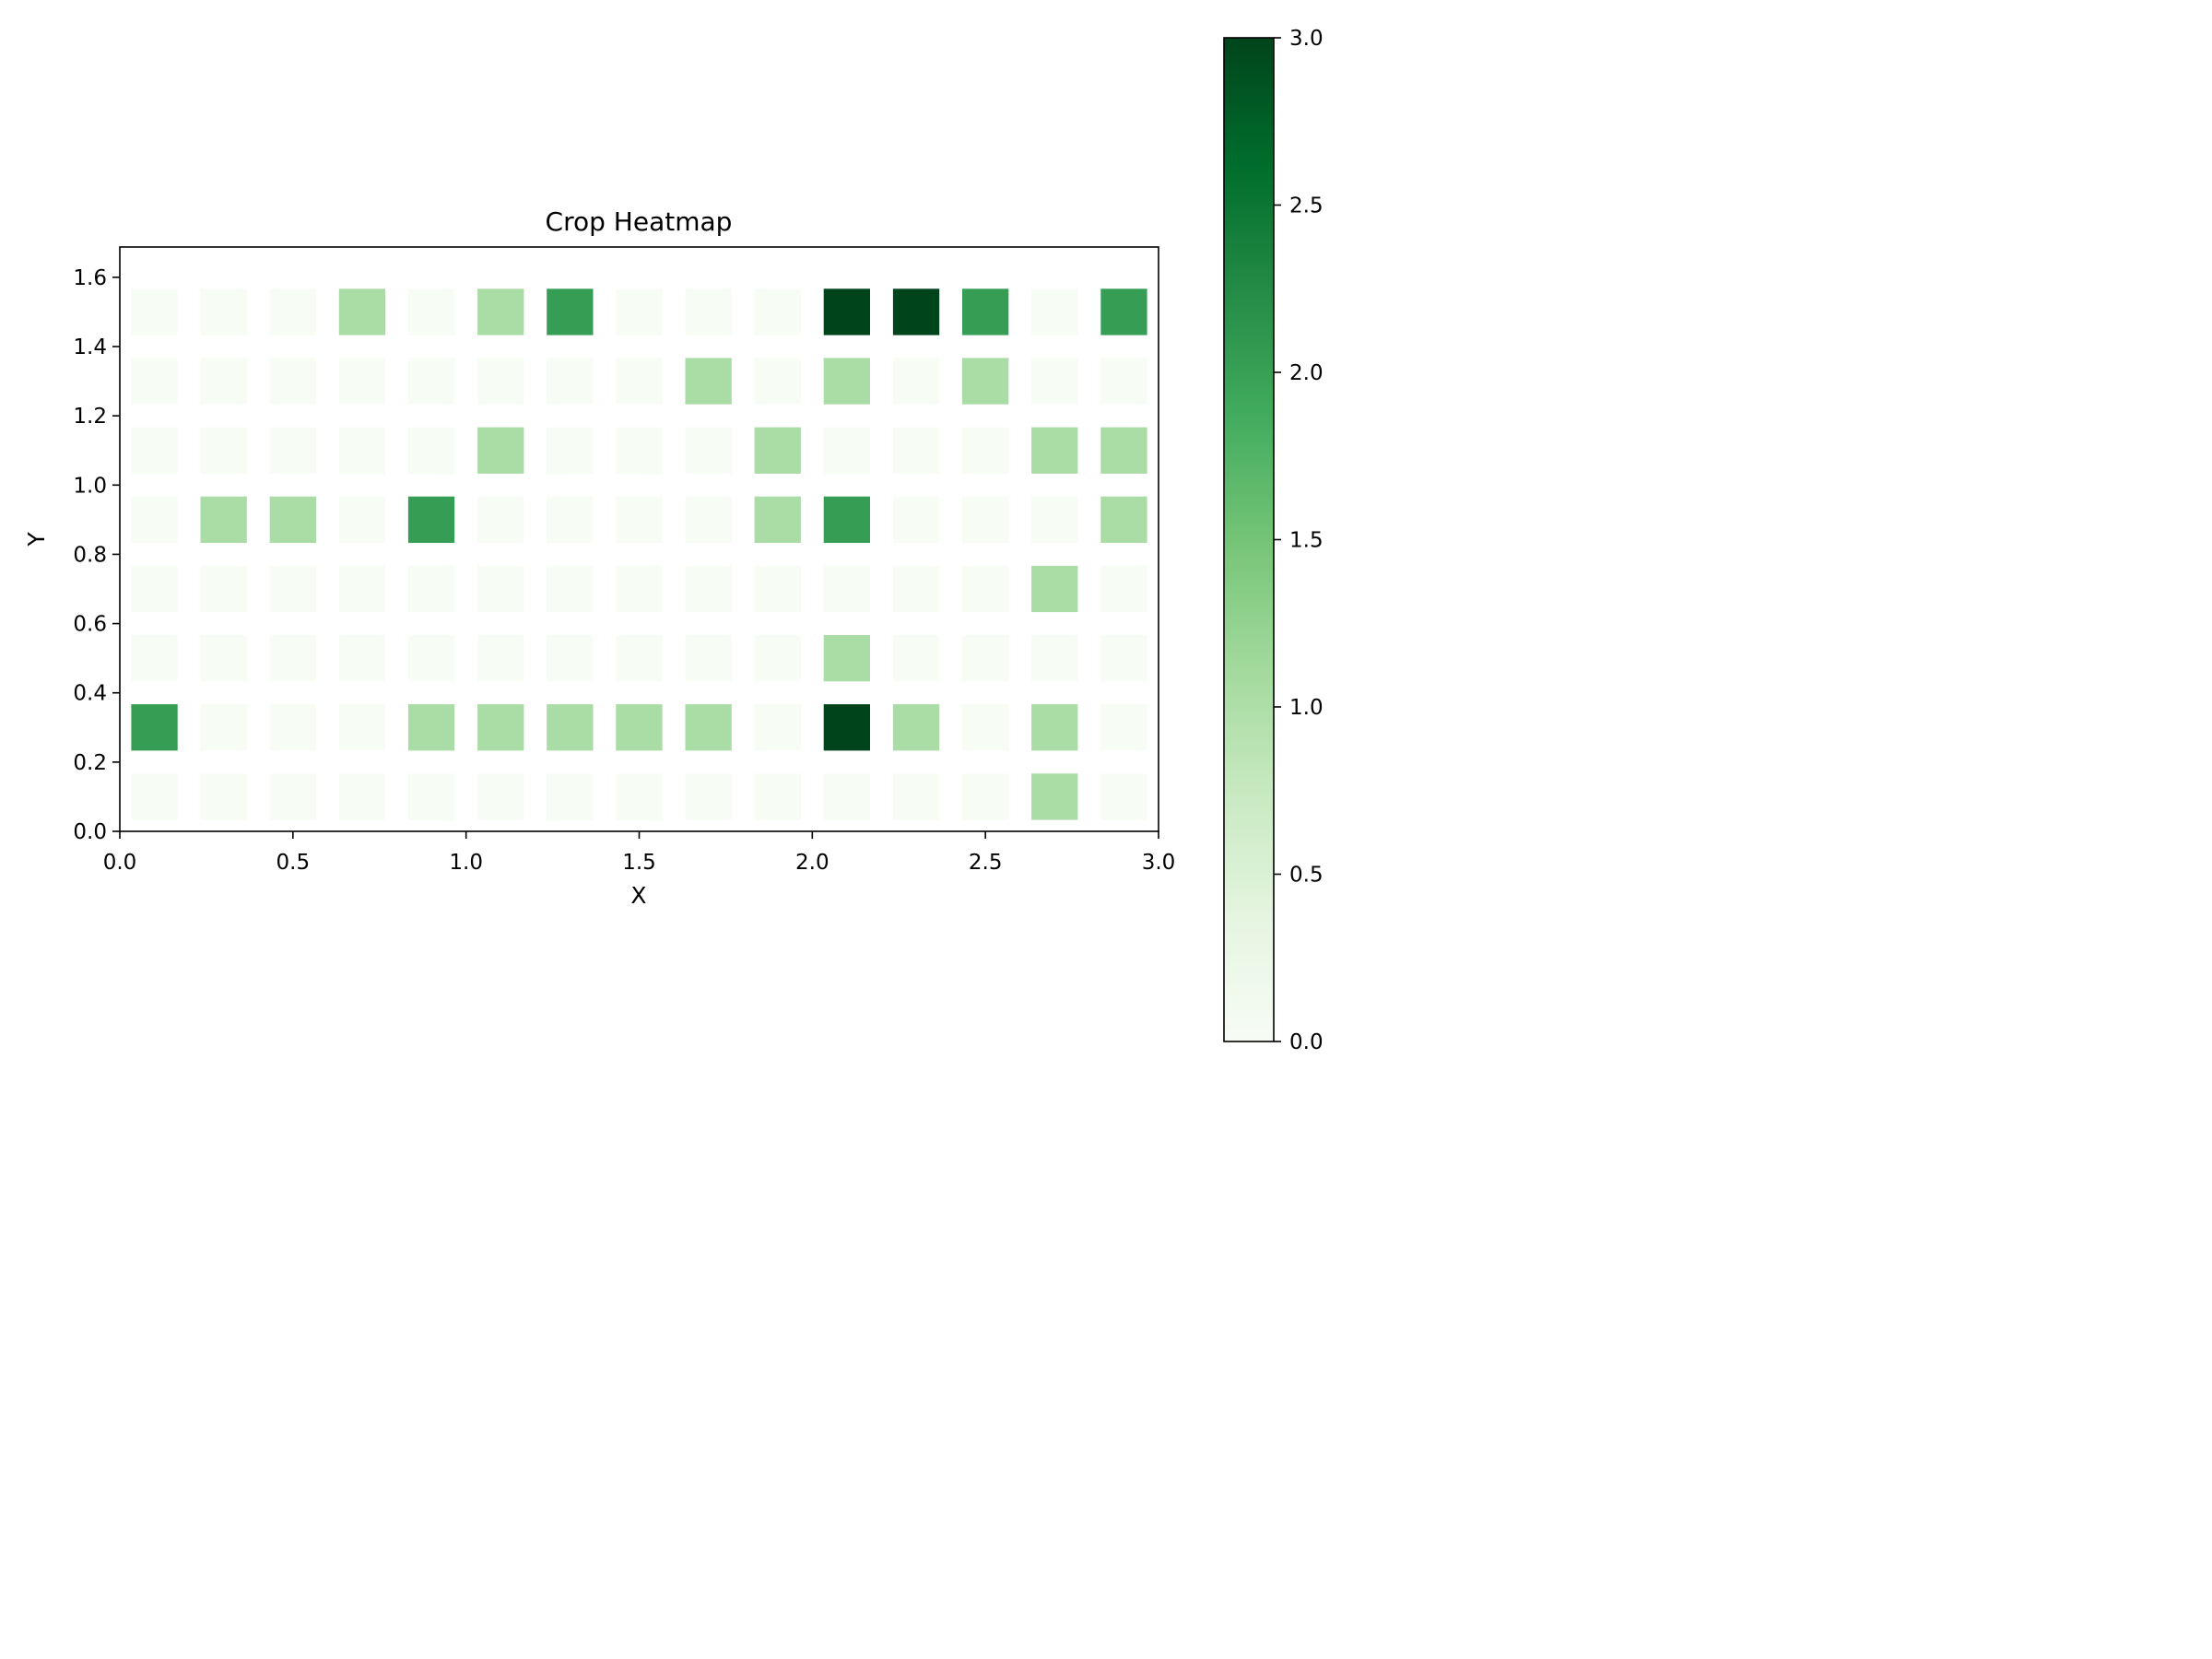  What do you see at coordinates (1306, 373) in the screenshot?
I see `colorbar-tick-label: 2.0` at bounding box center [1306, 373].